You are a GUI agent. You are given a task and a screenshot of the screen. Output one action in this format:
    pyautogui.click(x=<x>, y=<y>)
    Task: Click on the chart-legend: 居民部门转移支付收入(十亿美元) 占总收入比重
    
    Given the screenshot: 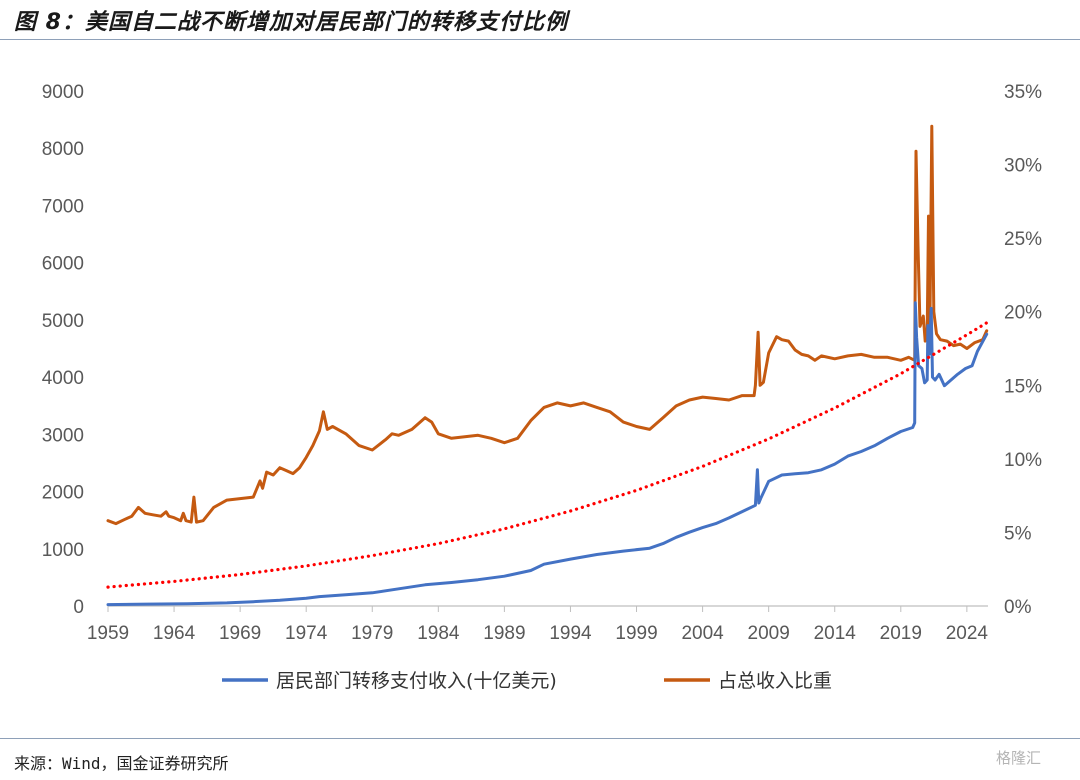 What is the action you would take?
    pyautogui.click(x=527, y=681)
    